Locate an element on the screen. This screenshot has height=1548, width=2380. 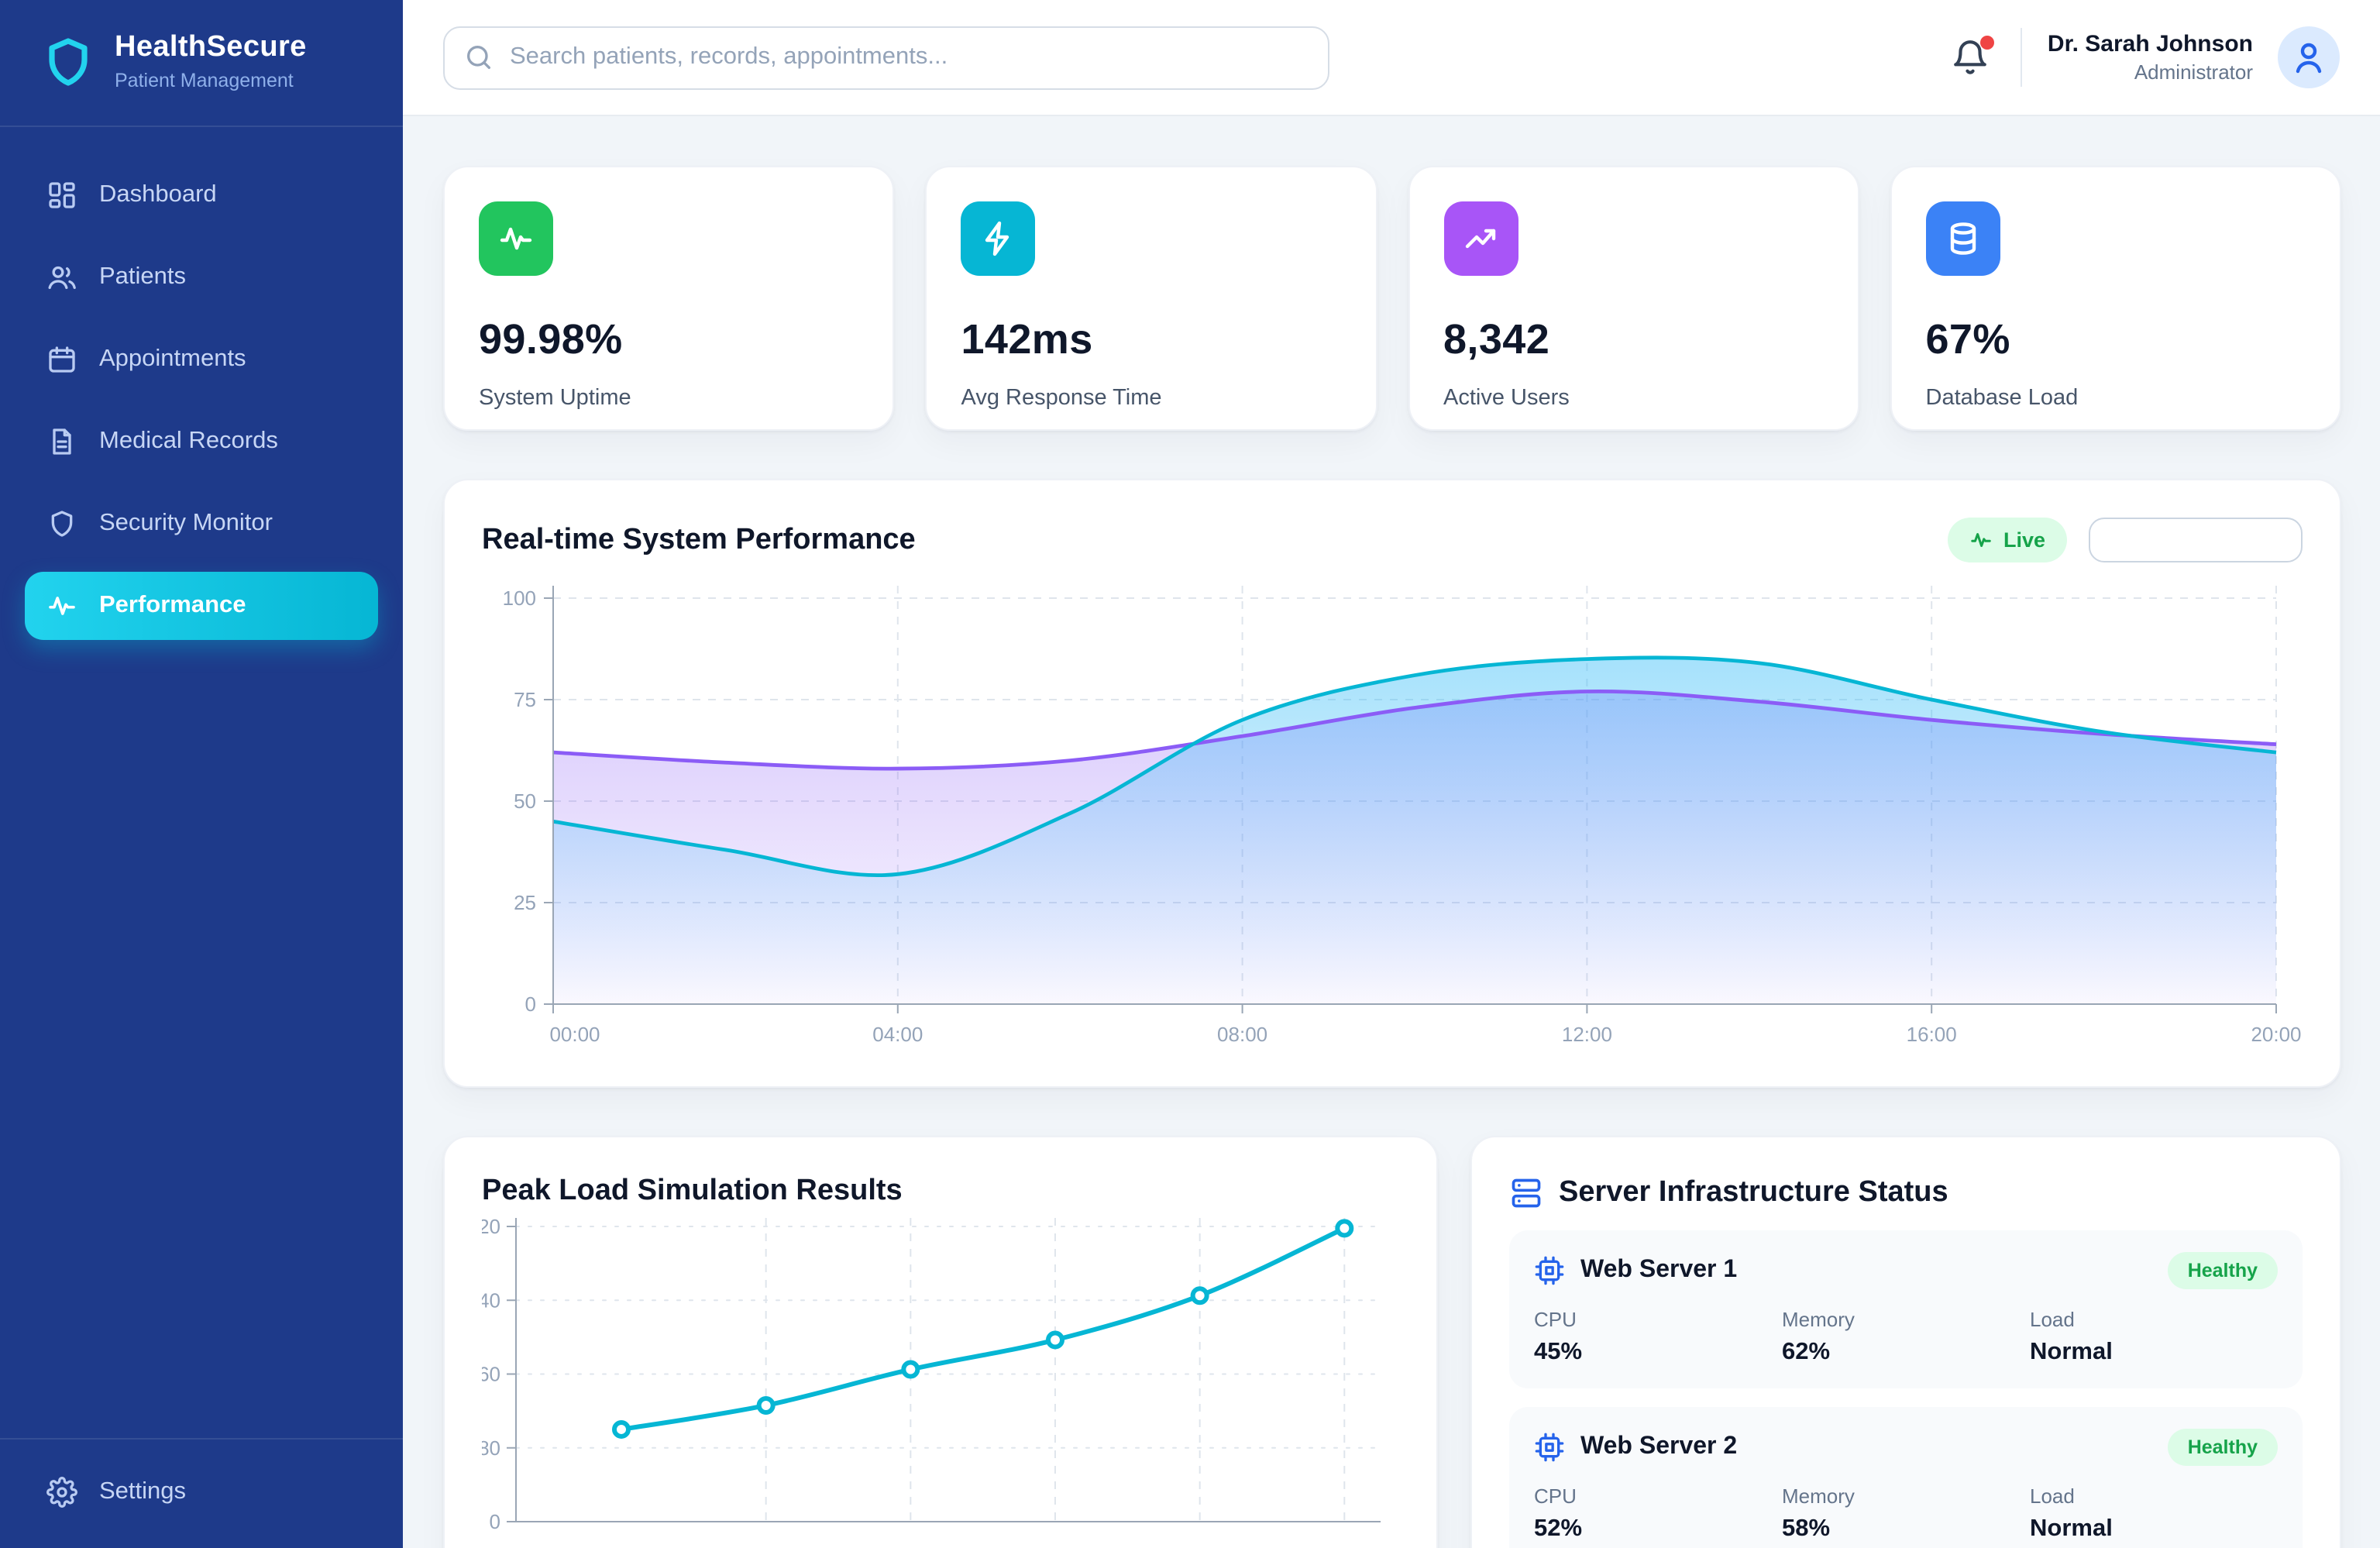
bolt-icon is located at coordinates (998, 239).